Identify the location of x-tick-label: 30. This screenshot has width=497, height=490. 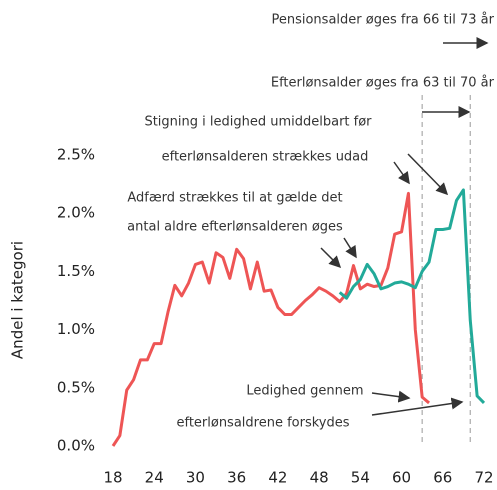
(195, 478).